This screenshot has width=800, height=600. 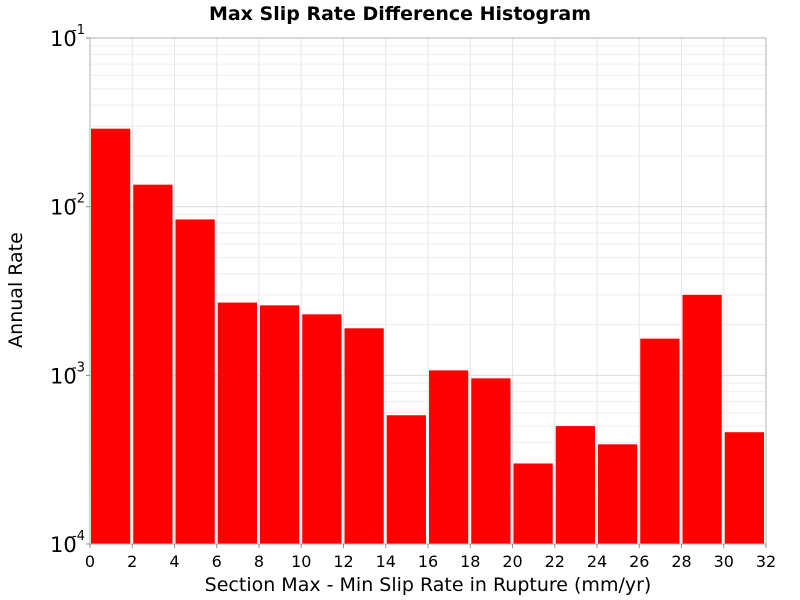 What do you see at coordinates (217, 561) in the screenshot?
I see `x-tick-label: 6` at bounding box center [217, 561].